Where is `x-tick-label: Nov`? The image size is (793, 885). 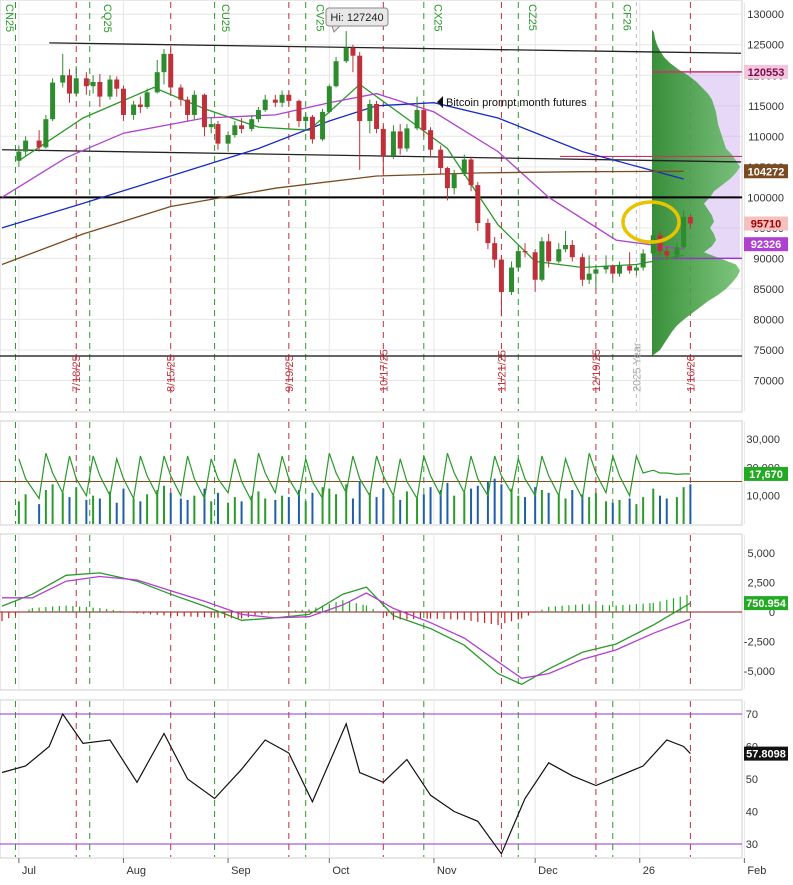 x-tick-label: Nov is located at coordinates (447, 871).